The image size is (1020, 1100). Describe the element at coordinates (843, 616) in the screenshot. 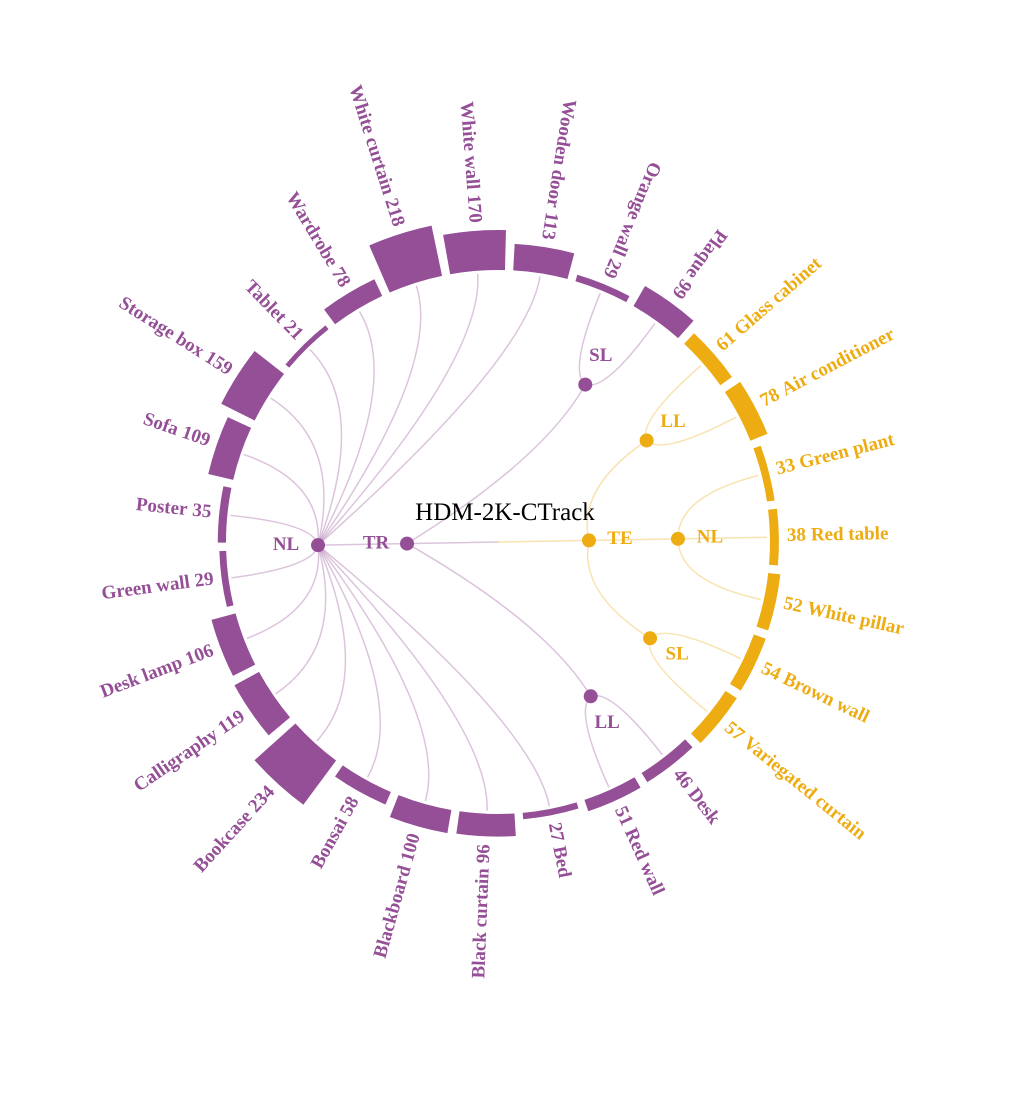

I see `leaf-label: 52White pillar` at that location.